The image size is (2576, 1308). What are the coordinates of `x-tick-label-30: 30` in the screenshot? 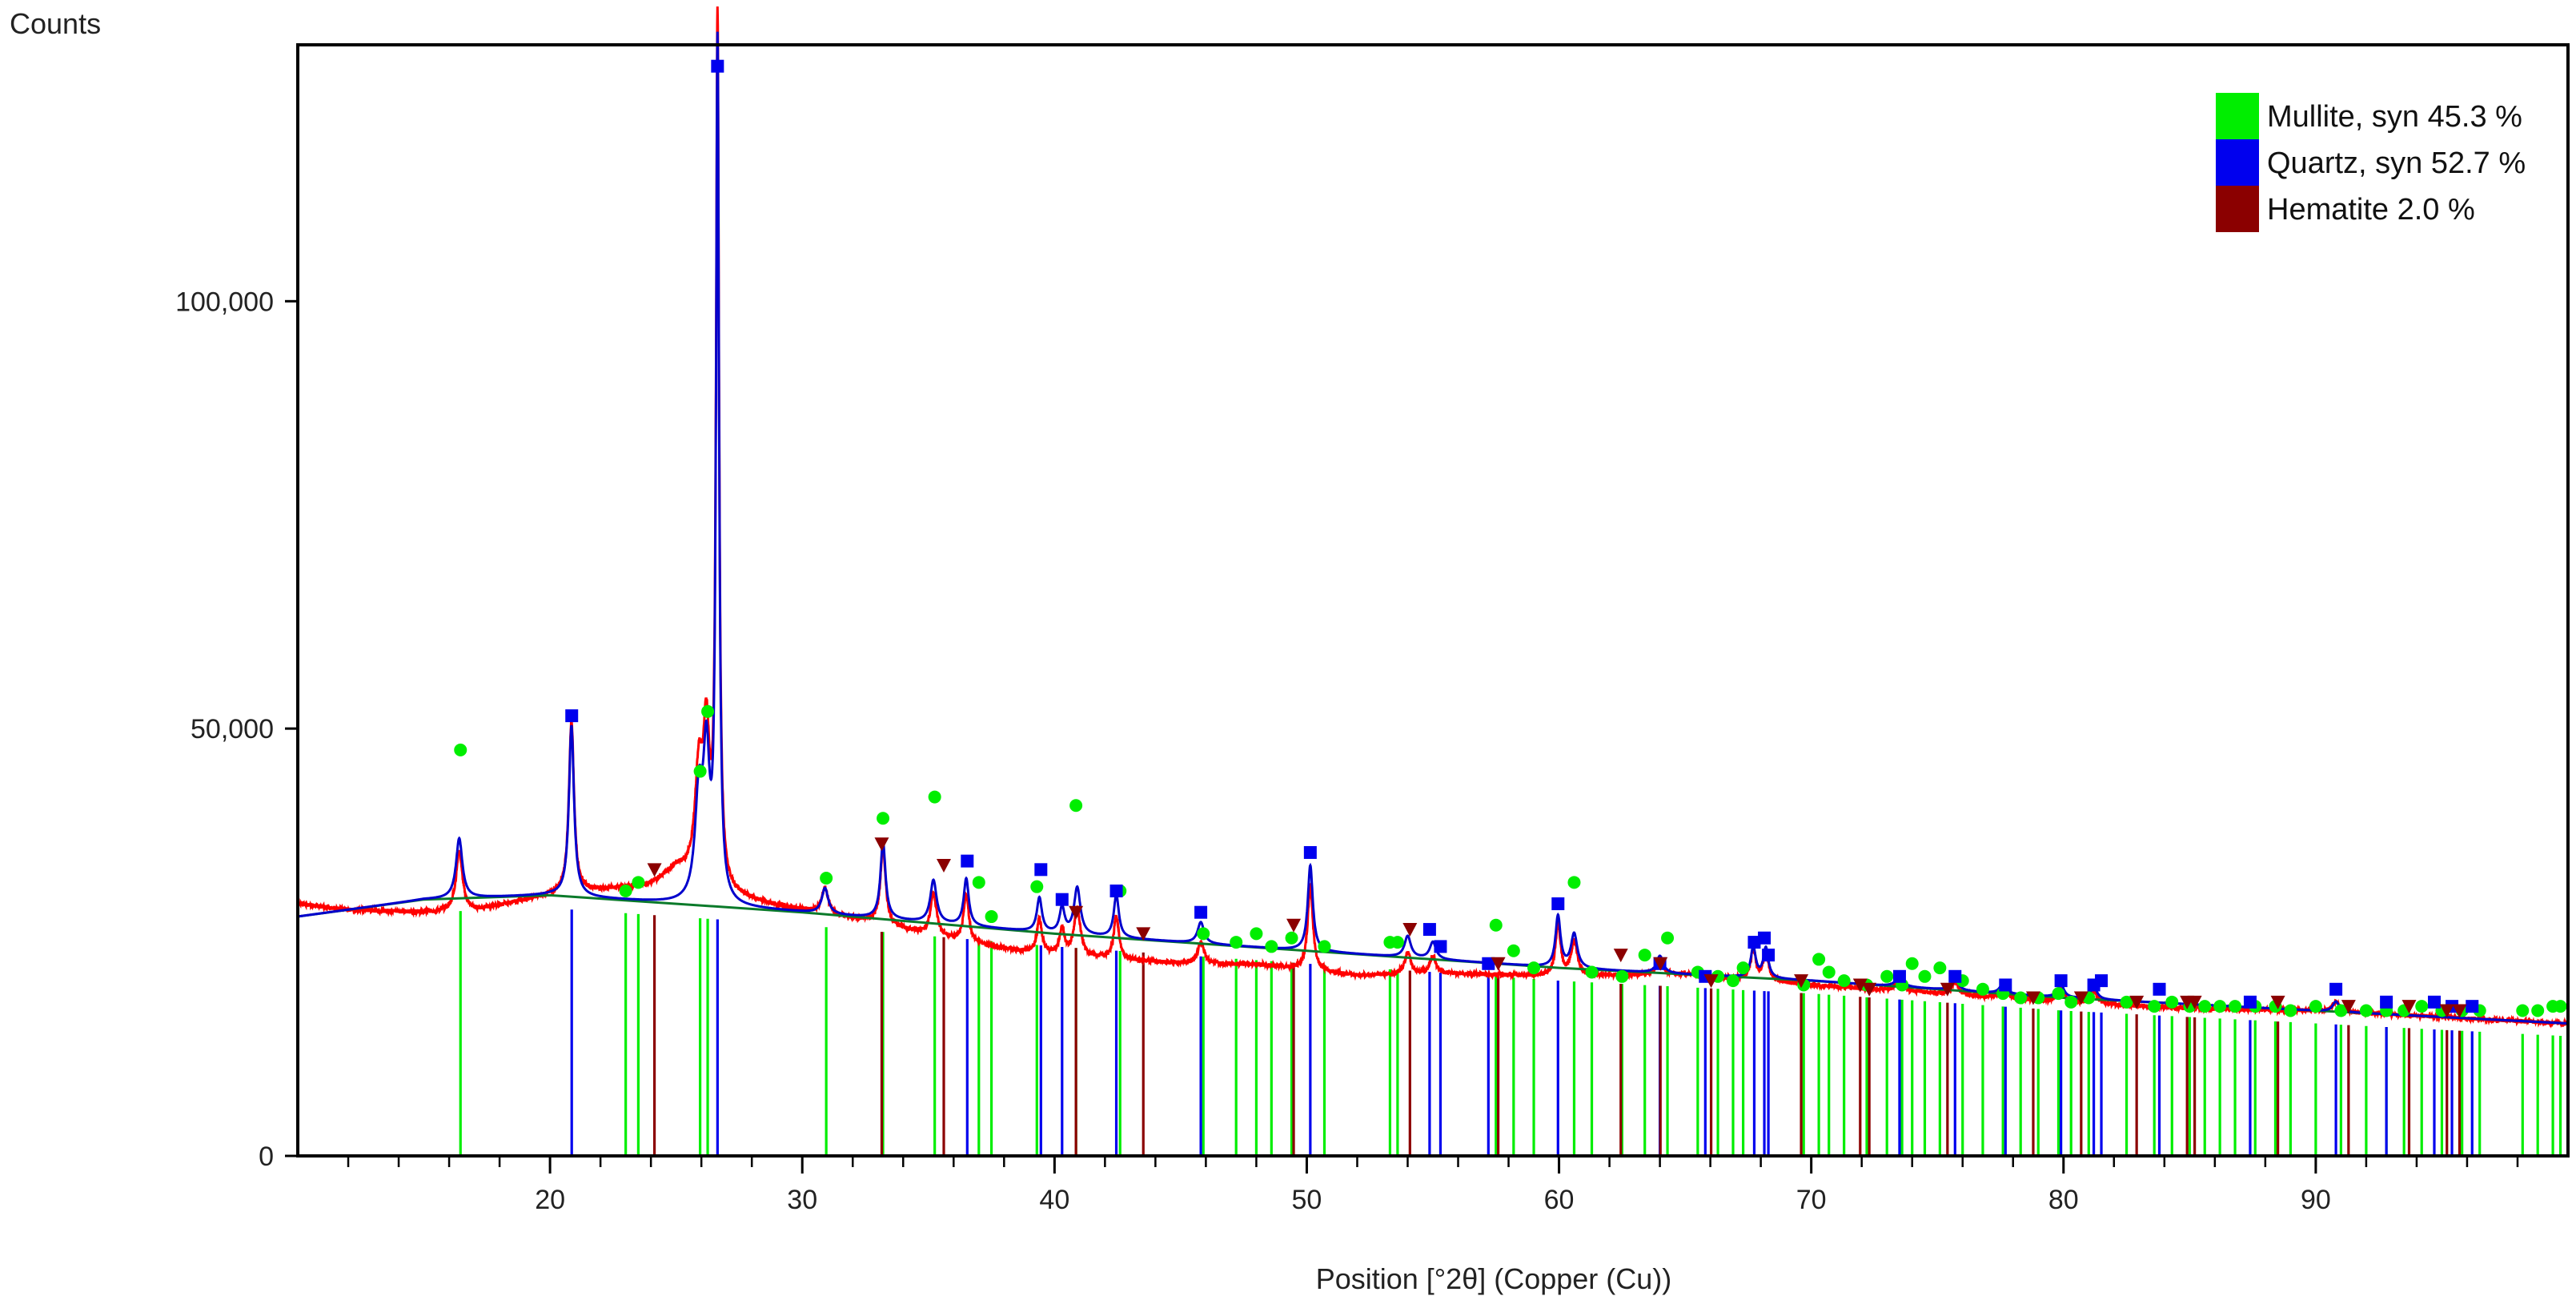 It's located at (802, 1200).